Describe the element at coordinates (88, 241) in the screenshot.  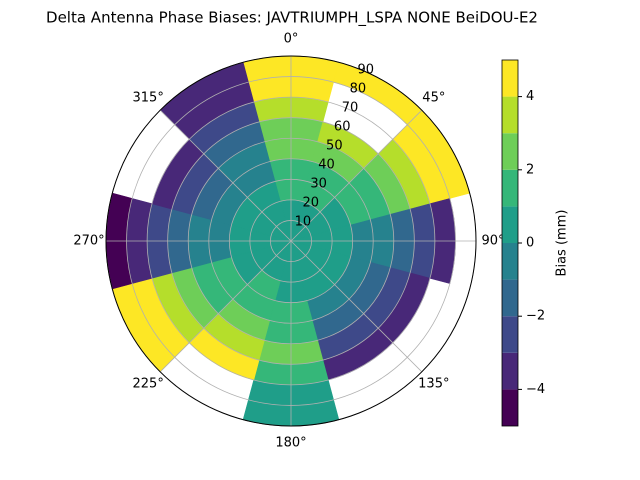
I see `theta-tick-label: 270°` at that location.